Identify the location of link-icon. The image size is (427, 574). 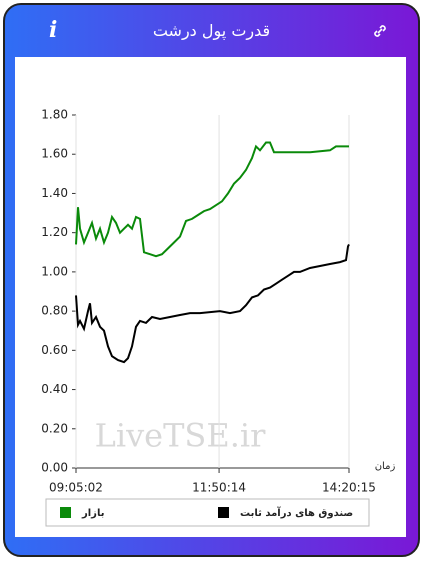
(380, 31).